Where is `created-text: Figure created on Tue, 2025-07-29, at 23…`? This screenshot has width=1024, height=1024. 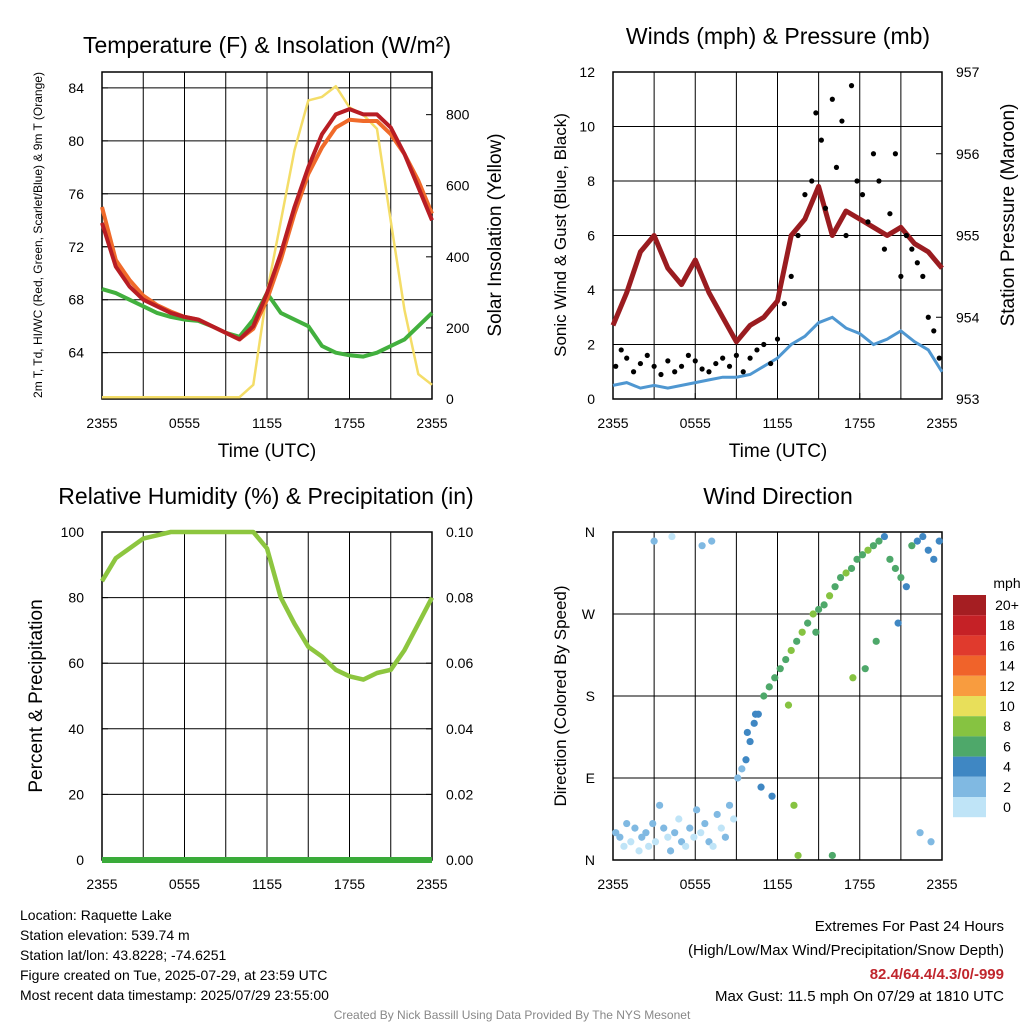
created-text: Figure created on Tue, 2025-07-29, at 23… is located at coordinates (174, 975).